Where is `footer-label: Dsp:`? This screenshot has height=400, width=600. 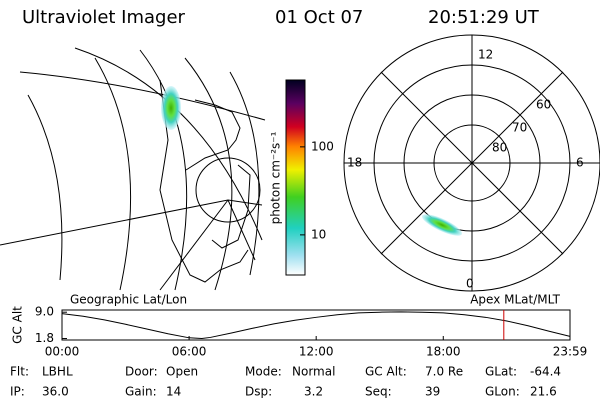
footer-label: Dsp: is located at coordinates (258, 392).